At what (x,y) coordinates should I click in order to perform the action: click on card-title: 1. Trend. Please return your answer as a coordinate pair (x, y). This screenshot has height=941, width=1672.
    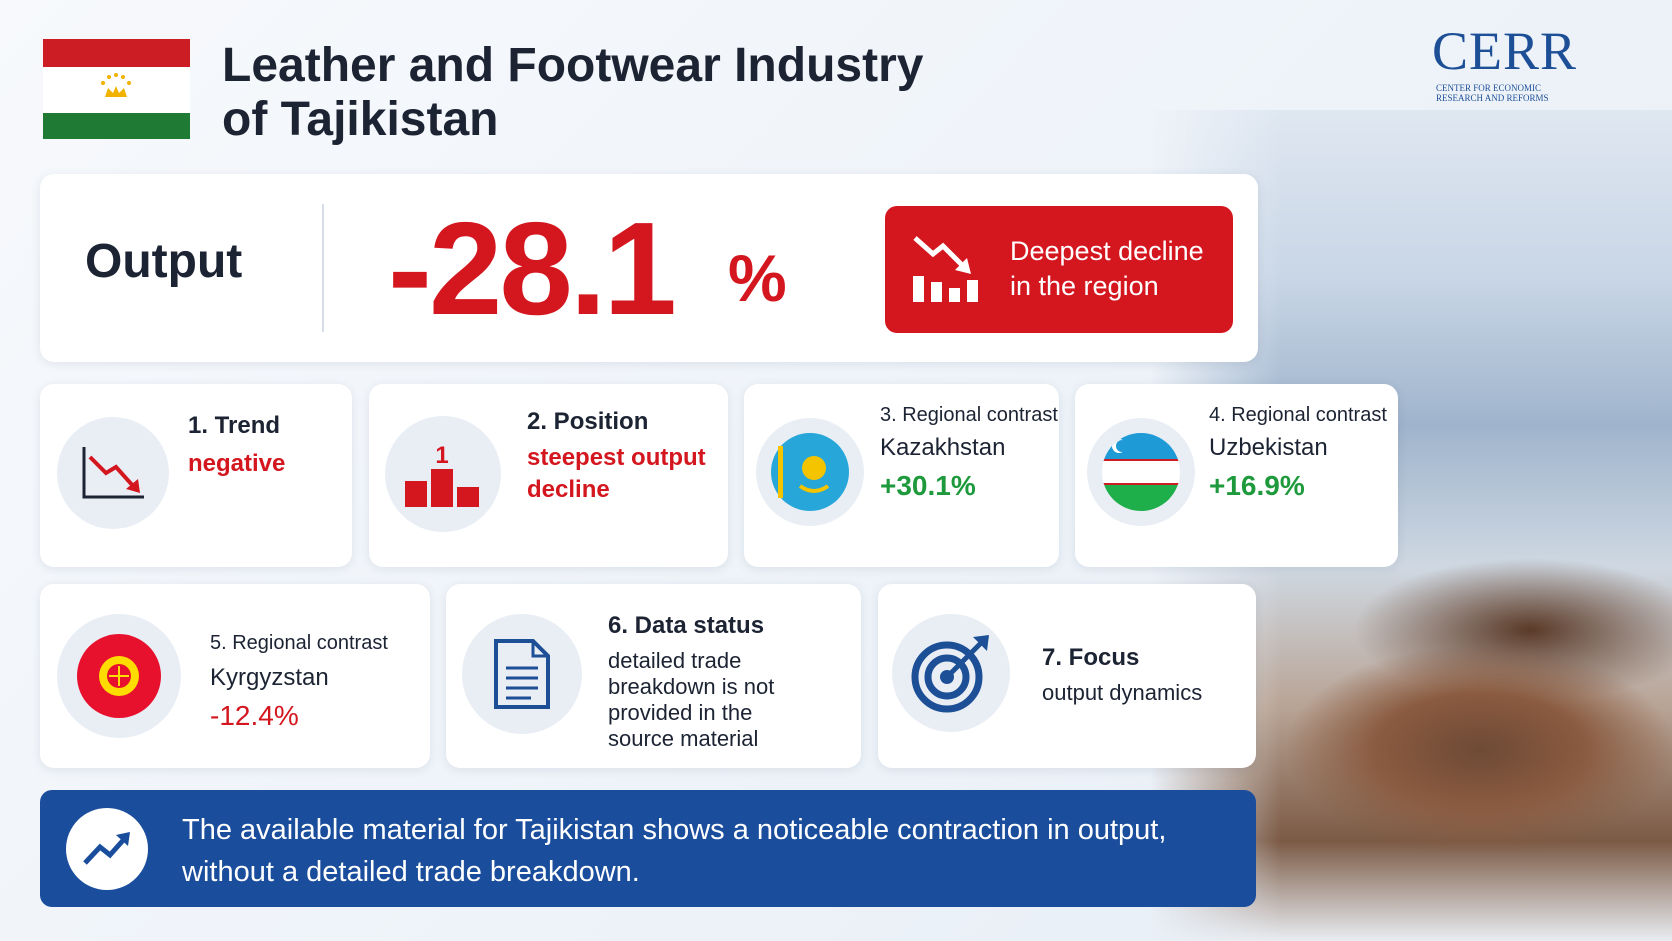
    Looking at the image, I should click on (234, 425).